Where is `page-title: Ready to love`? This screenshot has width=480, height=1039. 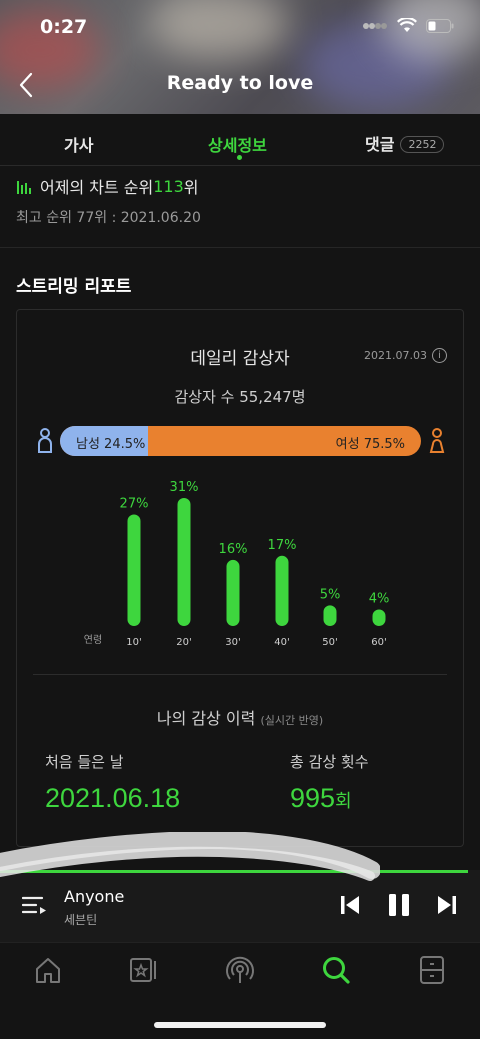
page-title: Ready to love is located at coordinates (240, 83).